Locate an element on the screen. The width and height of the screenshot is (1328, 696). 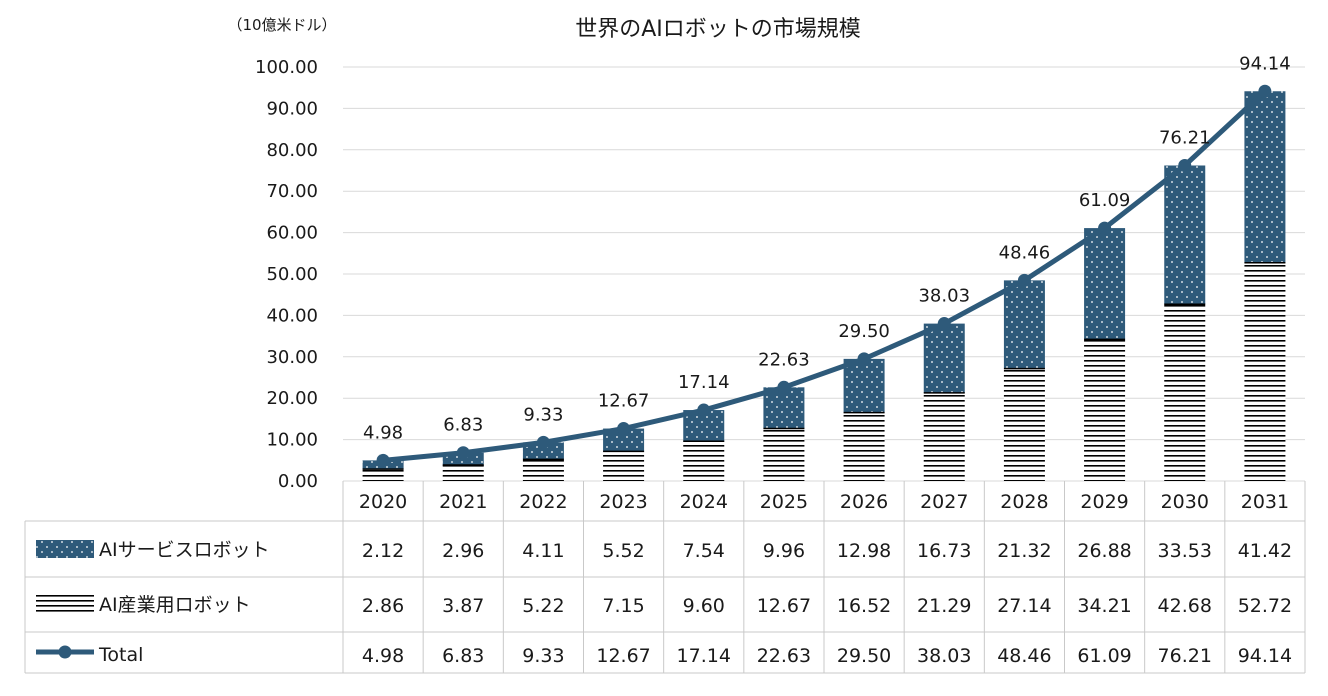
y-tick-label: 20.00 is located at coordinates (292, 398).